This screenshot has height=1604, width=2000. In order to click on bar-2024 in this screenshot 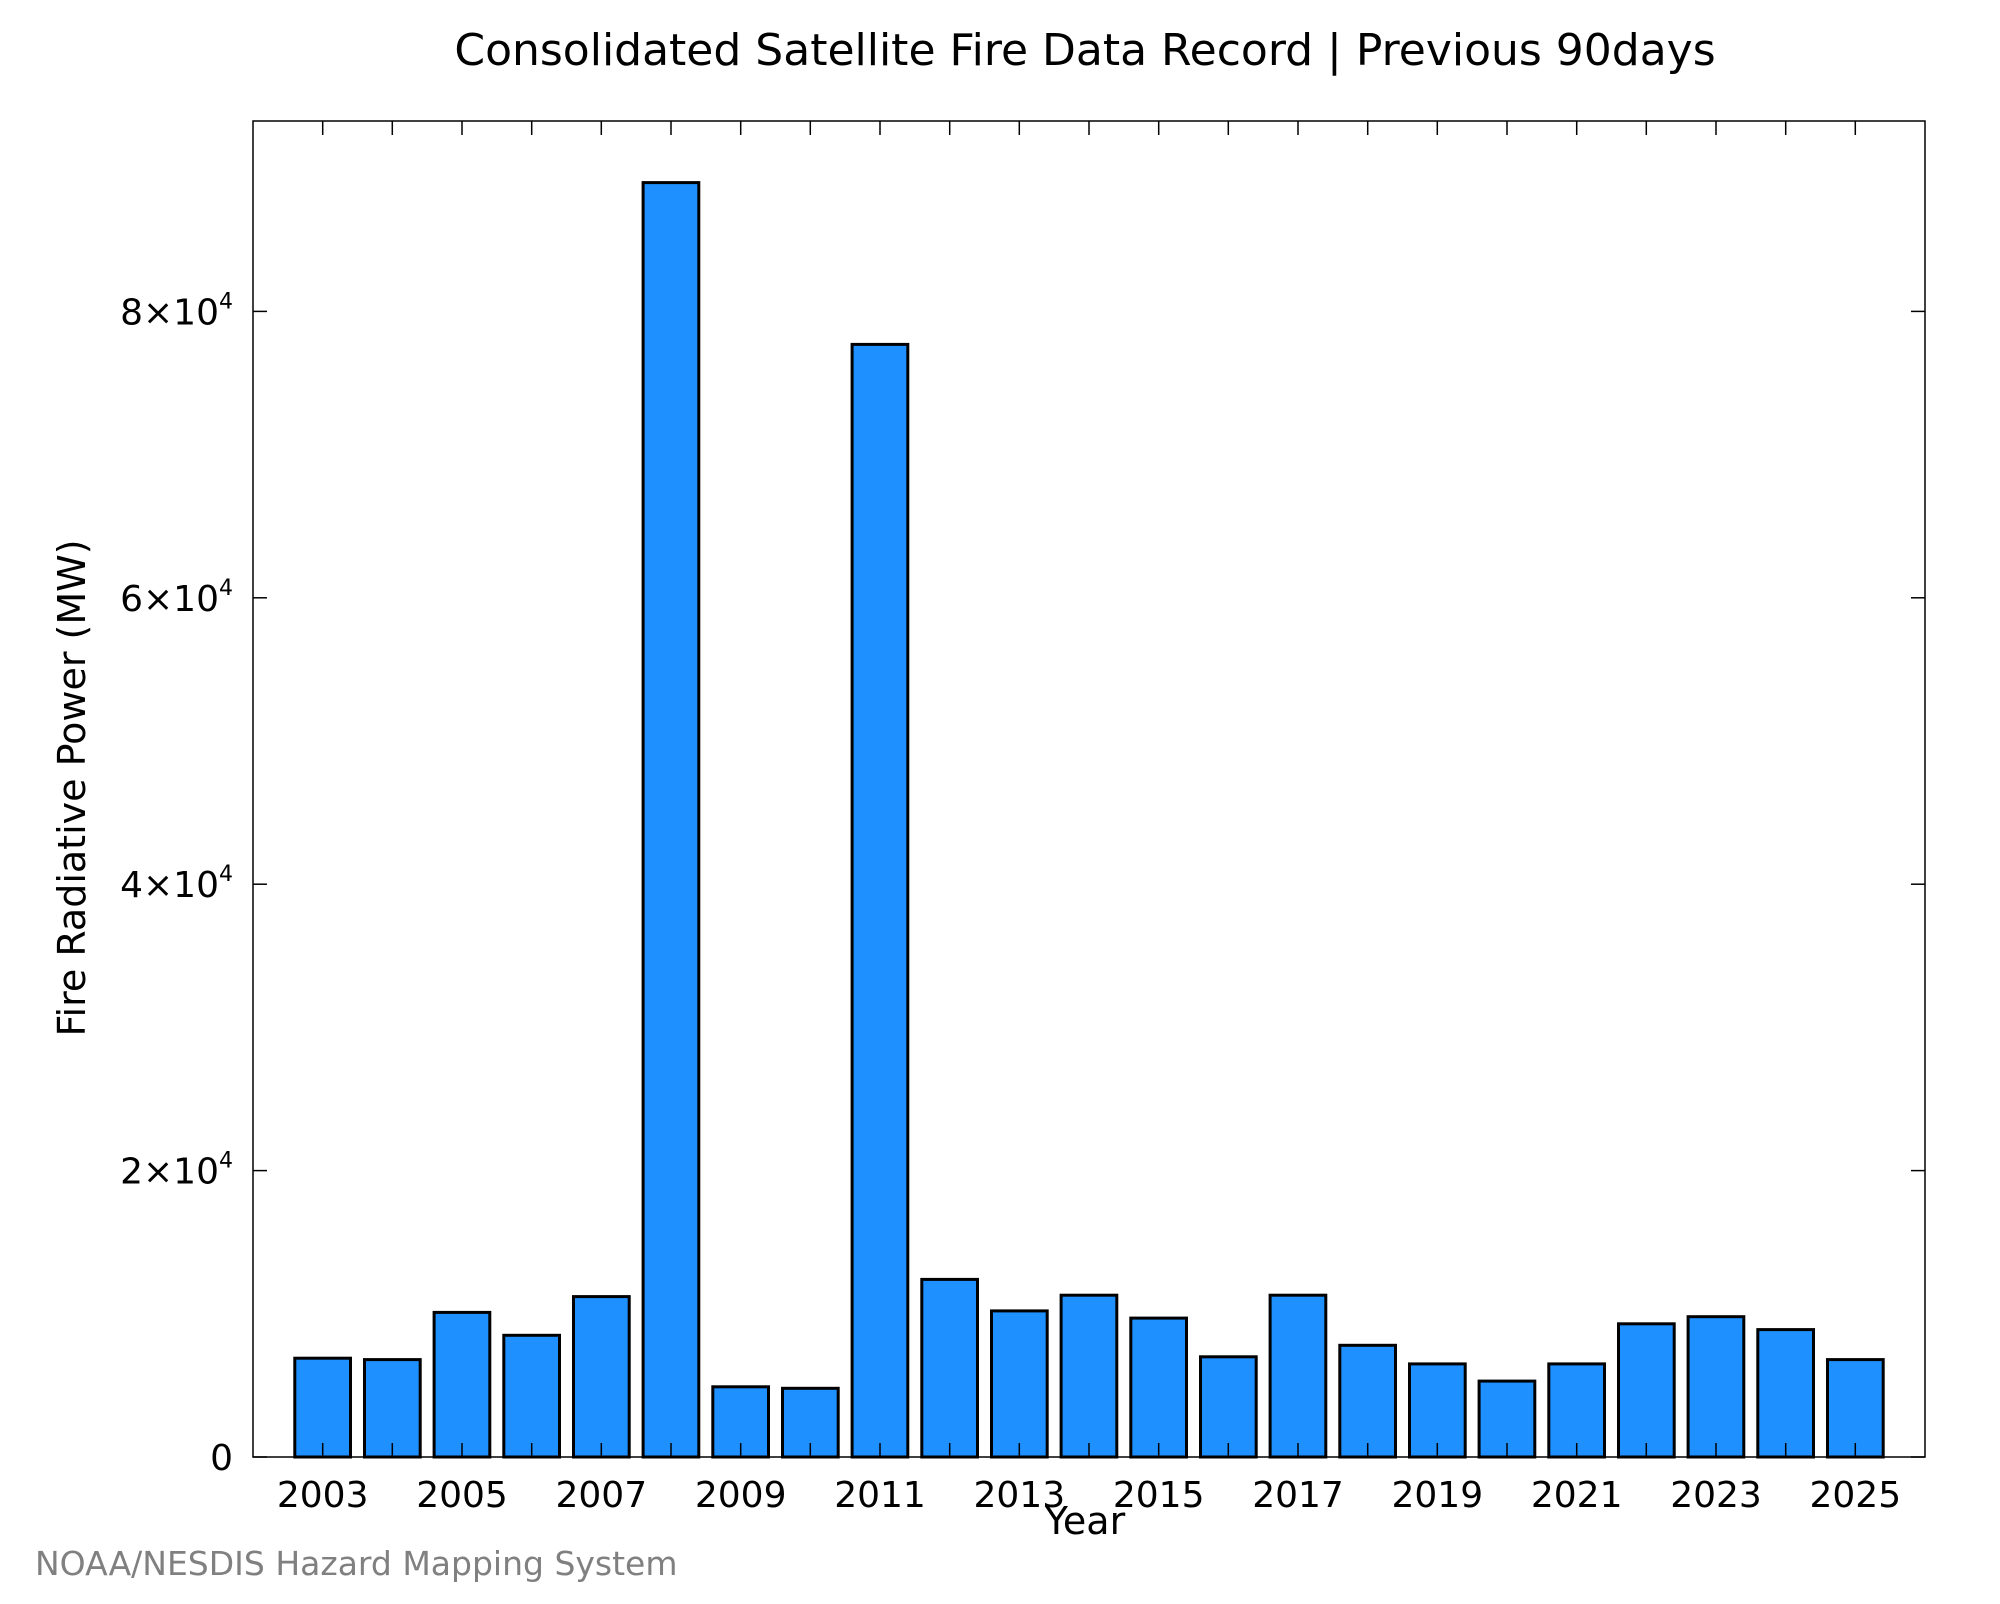, I will do `click(1786, 1393)`.